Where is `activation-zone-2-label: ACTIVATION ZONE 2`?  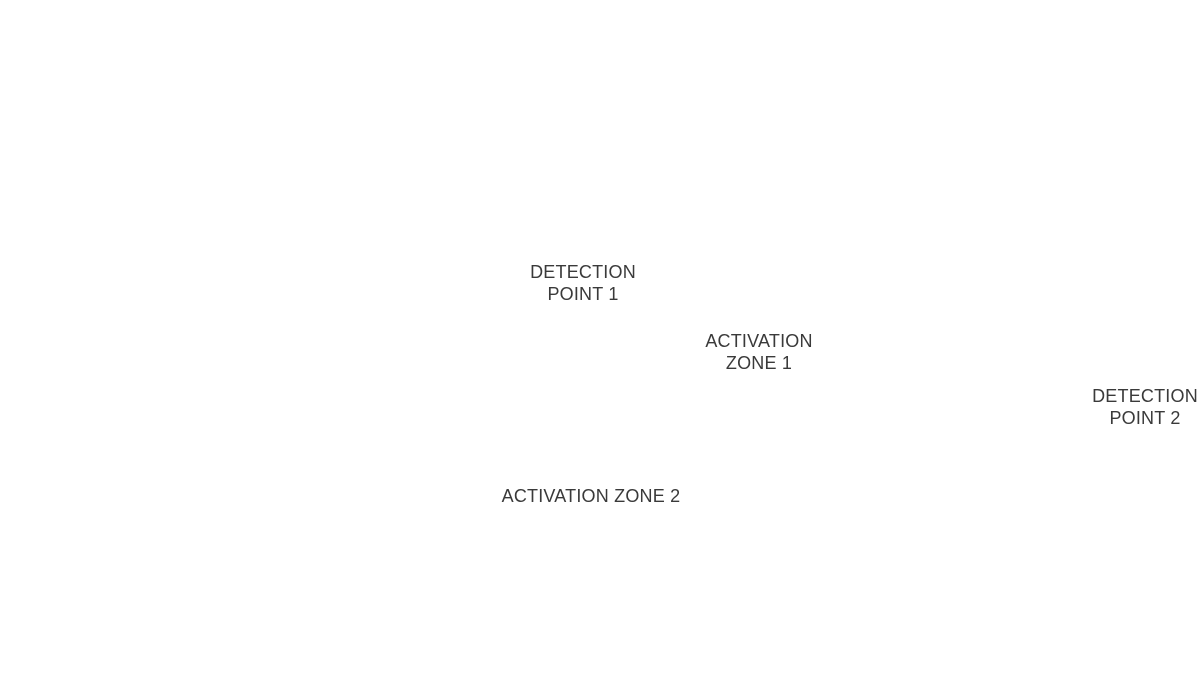 activation-zone-2-label: ACTIVATION ZONE 2 is located at coordinates (591, 496).